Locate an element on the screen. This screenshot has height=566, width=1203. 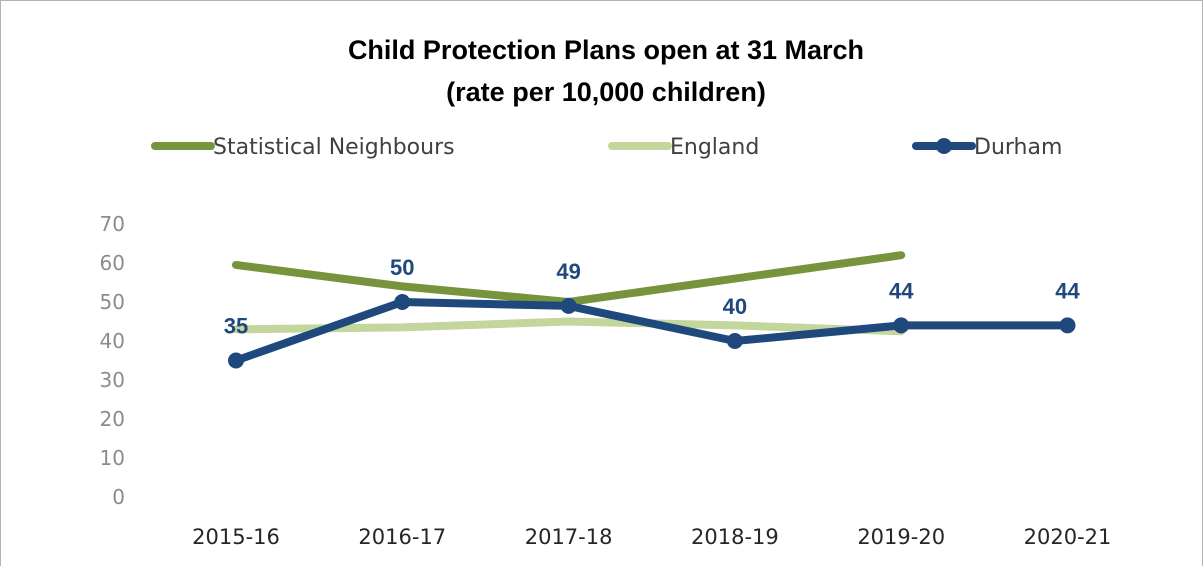
chart-title-line-1: Child Protection Plans open at 31 March is located at coordinates (606, 50).